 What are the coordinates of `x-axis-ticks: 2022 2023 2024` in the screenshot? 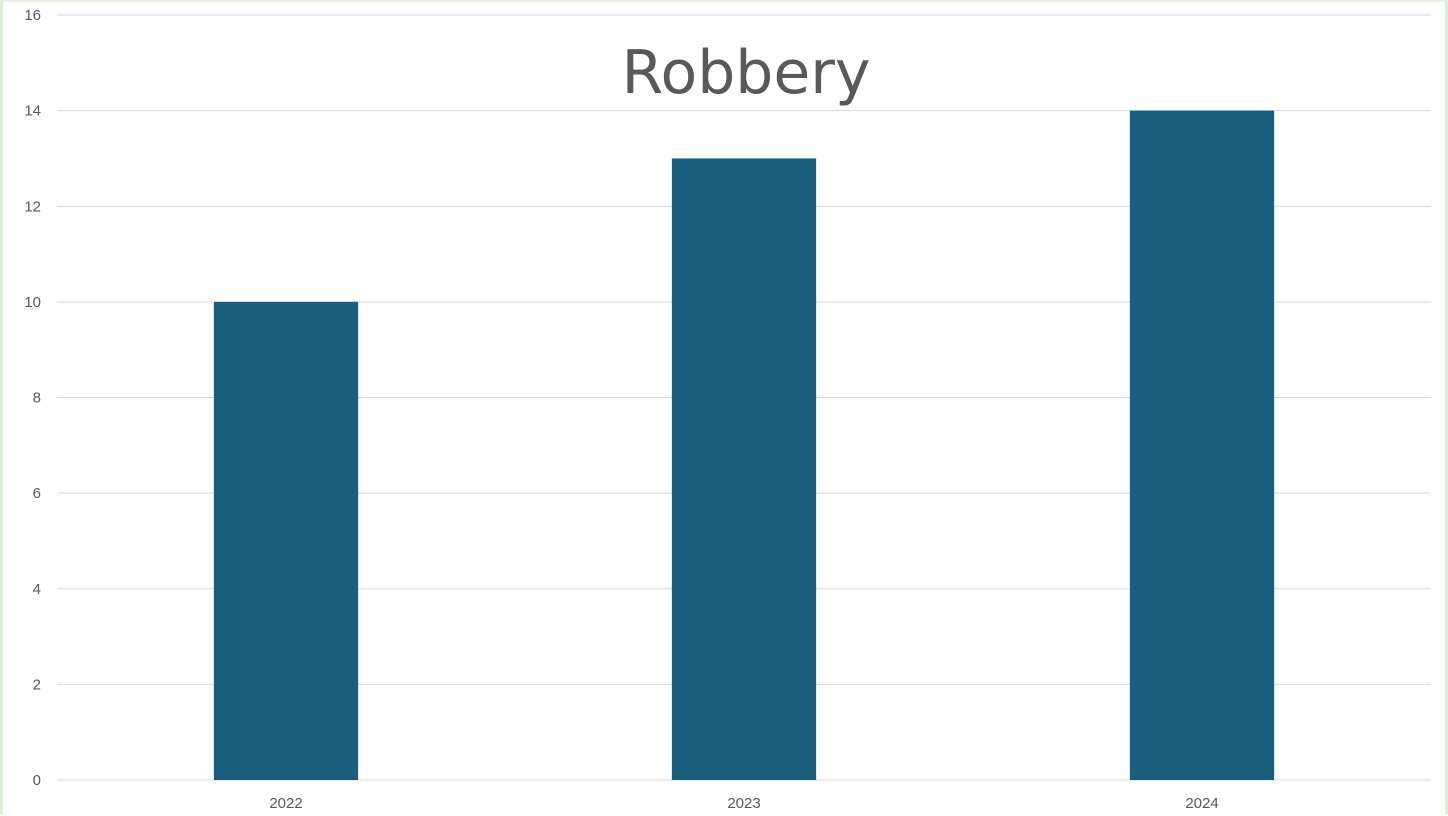 It's located at (743, 803).